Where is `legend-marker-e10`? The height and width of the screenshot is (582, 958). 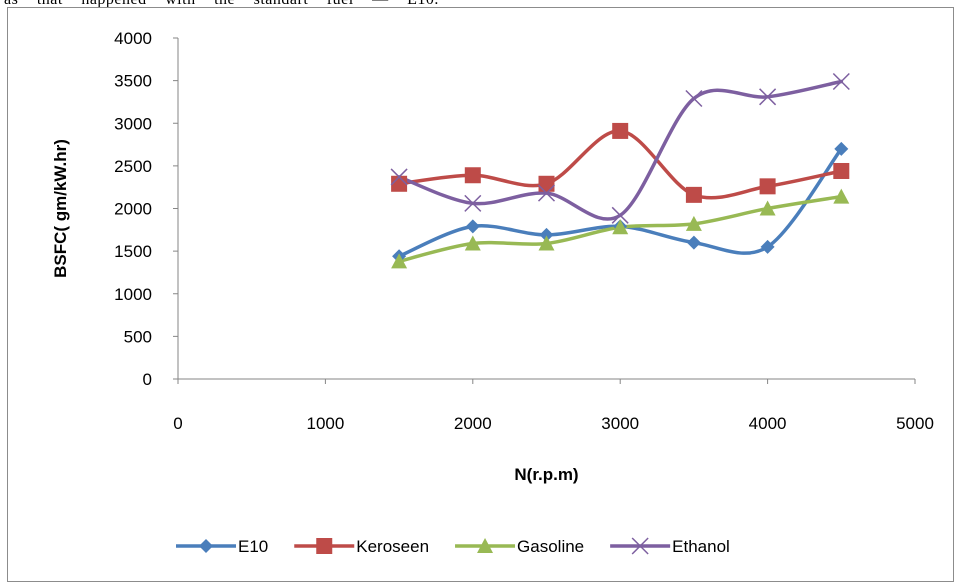
legend-marker-e10 is located at coordinates (206, 546).